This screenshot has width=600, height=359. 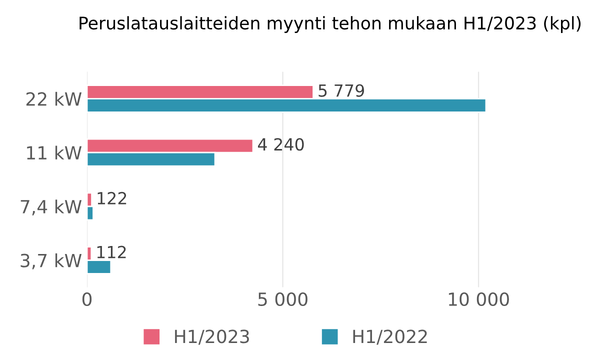 I want to click on data-label: 112, so click(x=111, y=252).